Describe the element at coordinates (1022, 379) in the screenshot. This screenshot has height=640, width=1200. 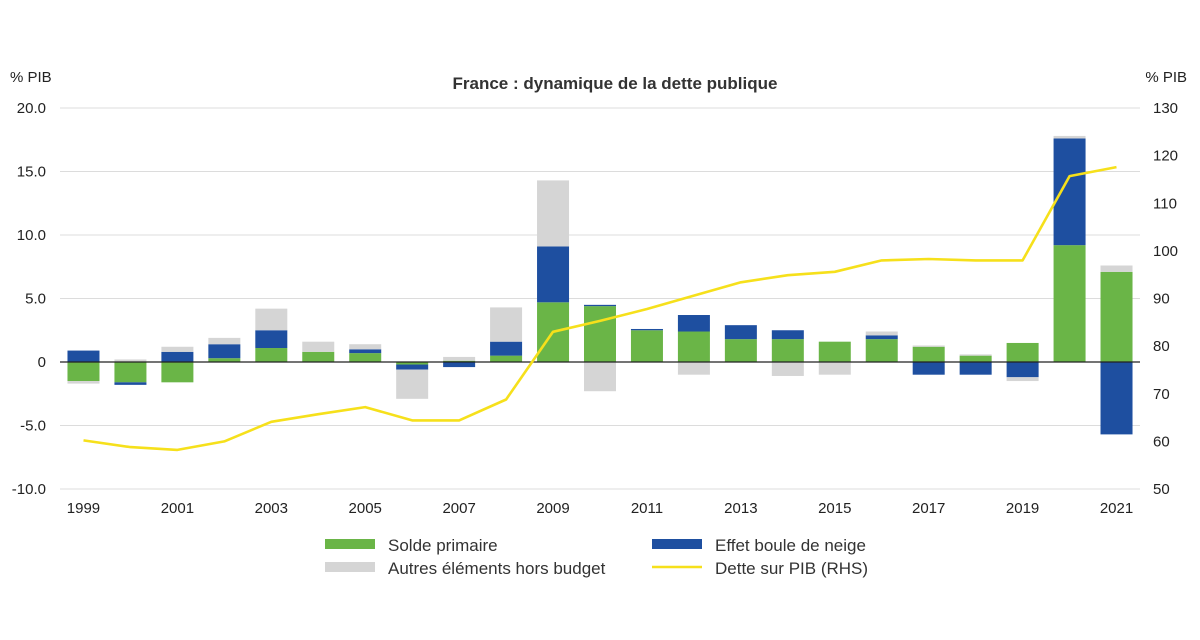
I see `bar-autres-elements-hors-budget-2019` at that location.